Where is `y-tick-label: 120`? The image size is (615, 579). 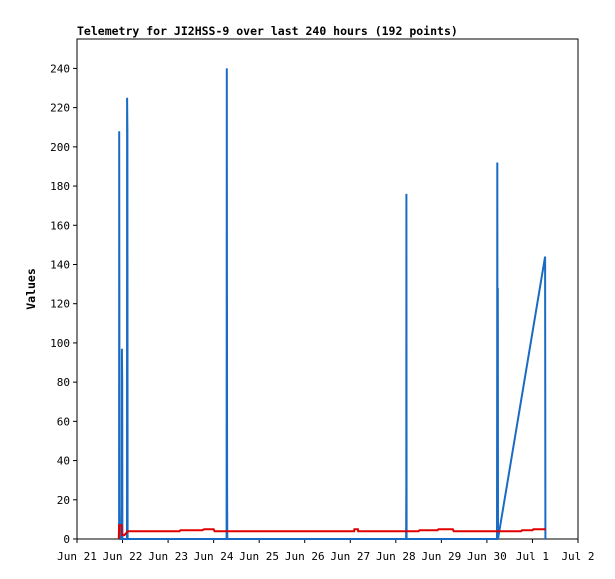 y-tick-label: 120 is located at coordinates (60, 304).